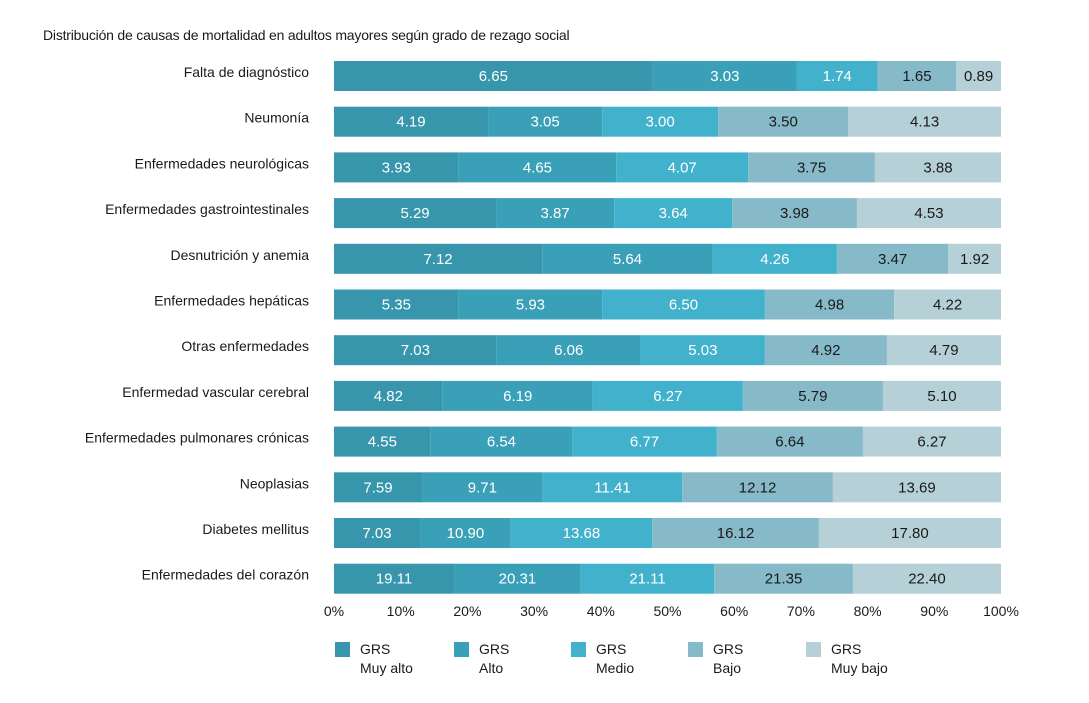 This screenshot has width=1089, height=703. What do you see at coordinates (601, 611) in the screenshot?
I see `x-tick-label: 40%` at bounding box center [601, 611].